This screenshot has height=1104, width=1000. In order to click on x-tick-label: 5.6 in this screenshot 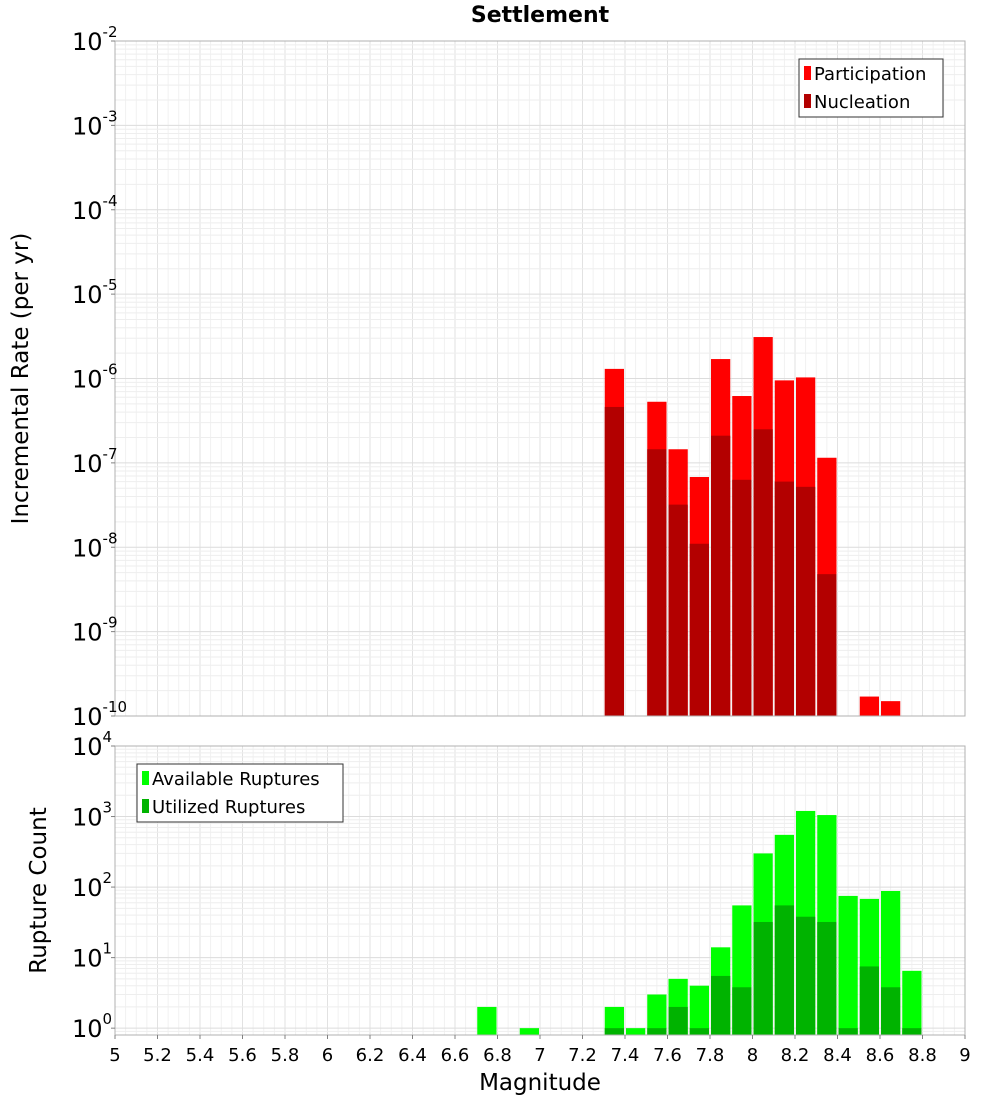, I will do `click(242, 1055)`.